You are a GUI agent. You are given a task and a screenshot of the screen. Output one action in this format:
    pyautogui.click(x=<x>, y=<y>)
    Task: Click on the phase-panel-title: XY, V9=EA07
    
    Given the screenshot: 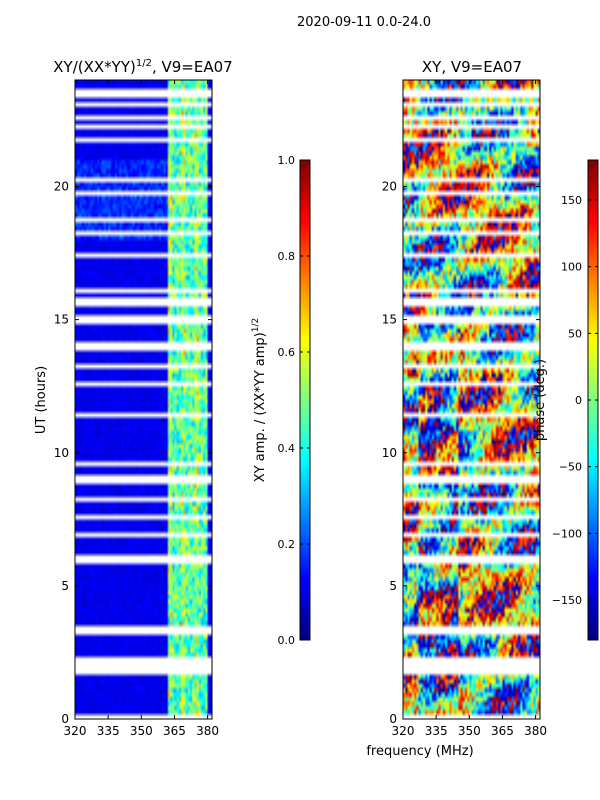 What is the action you would take?
    pyautogui.click(x=472, y=67)
    